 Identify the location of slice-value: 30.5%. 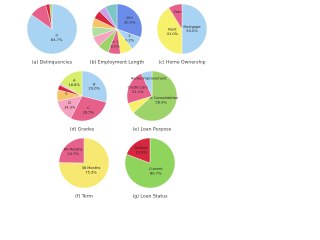
(130, 22).